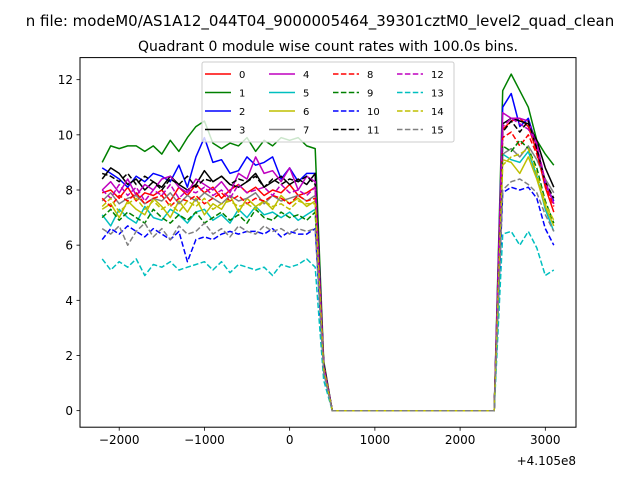  What do you see at coordinates (306, 112) in the screenshot?
I see `legend-label-6: 6` at bounding box center [306, 112].